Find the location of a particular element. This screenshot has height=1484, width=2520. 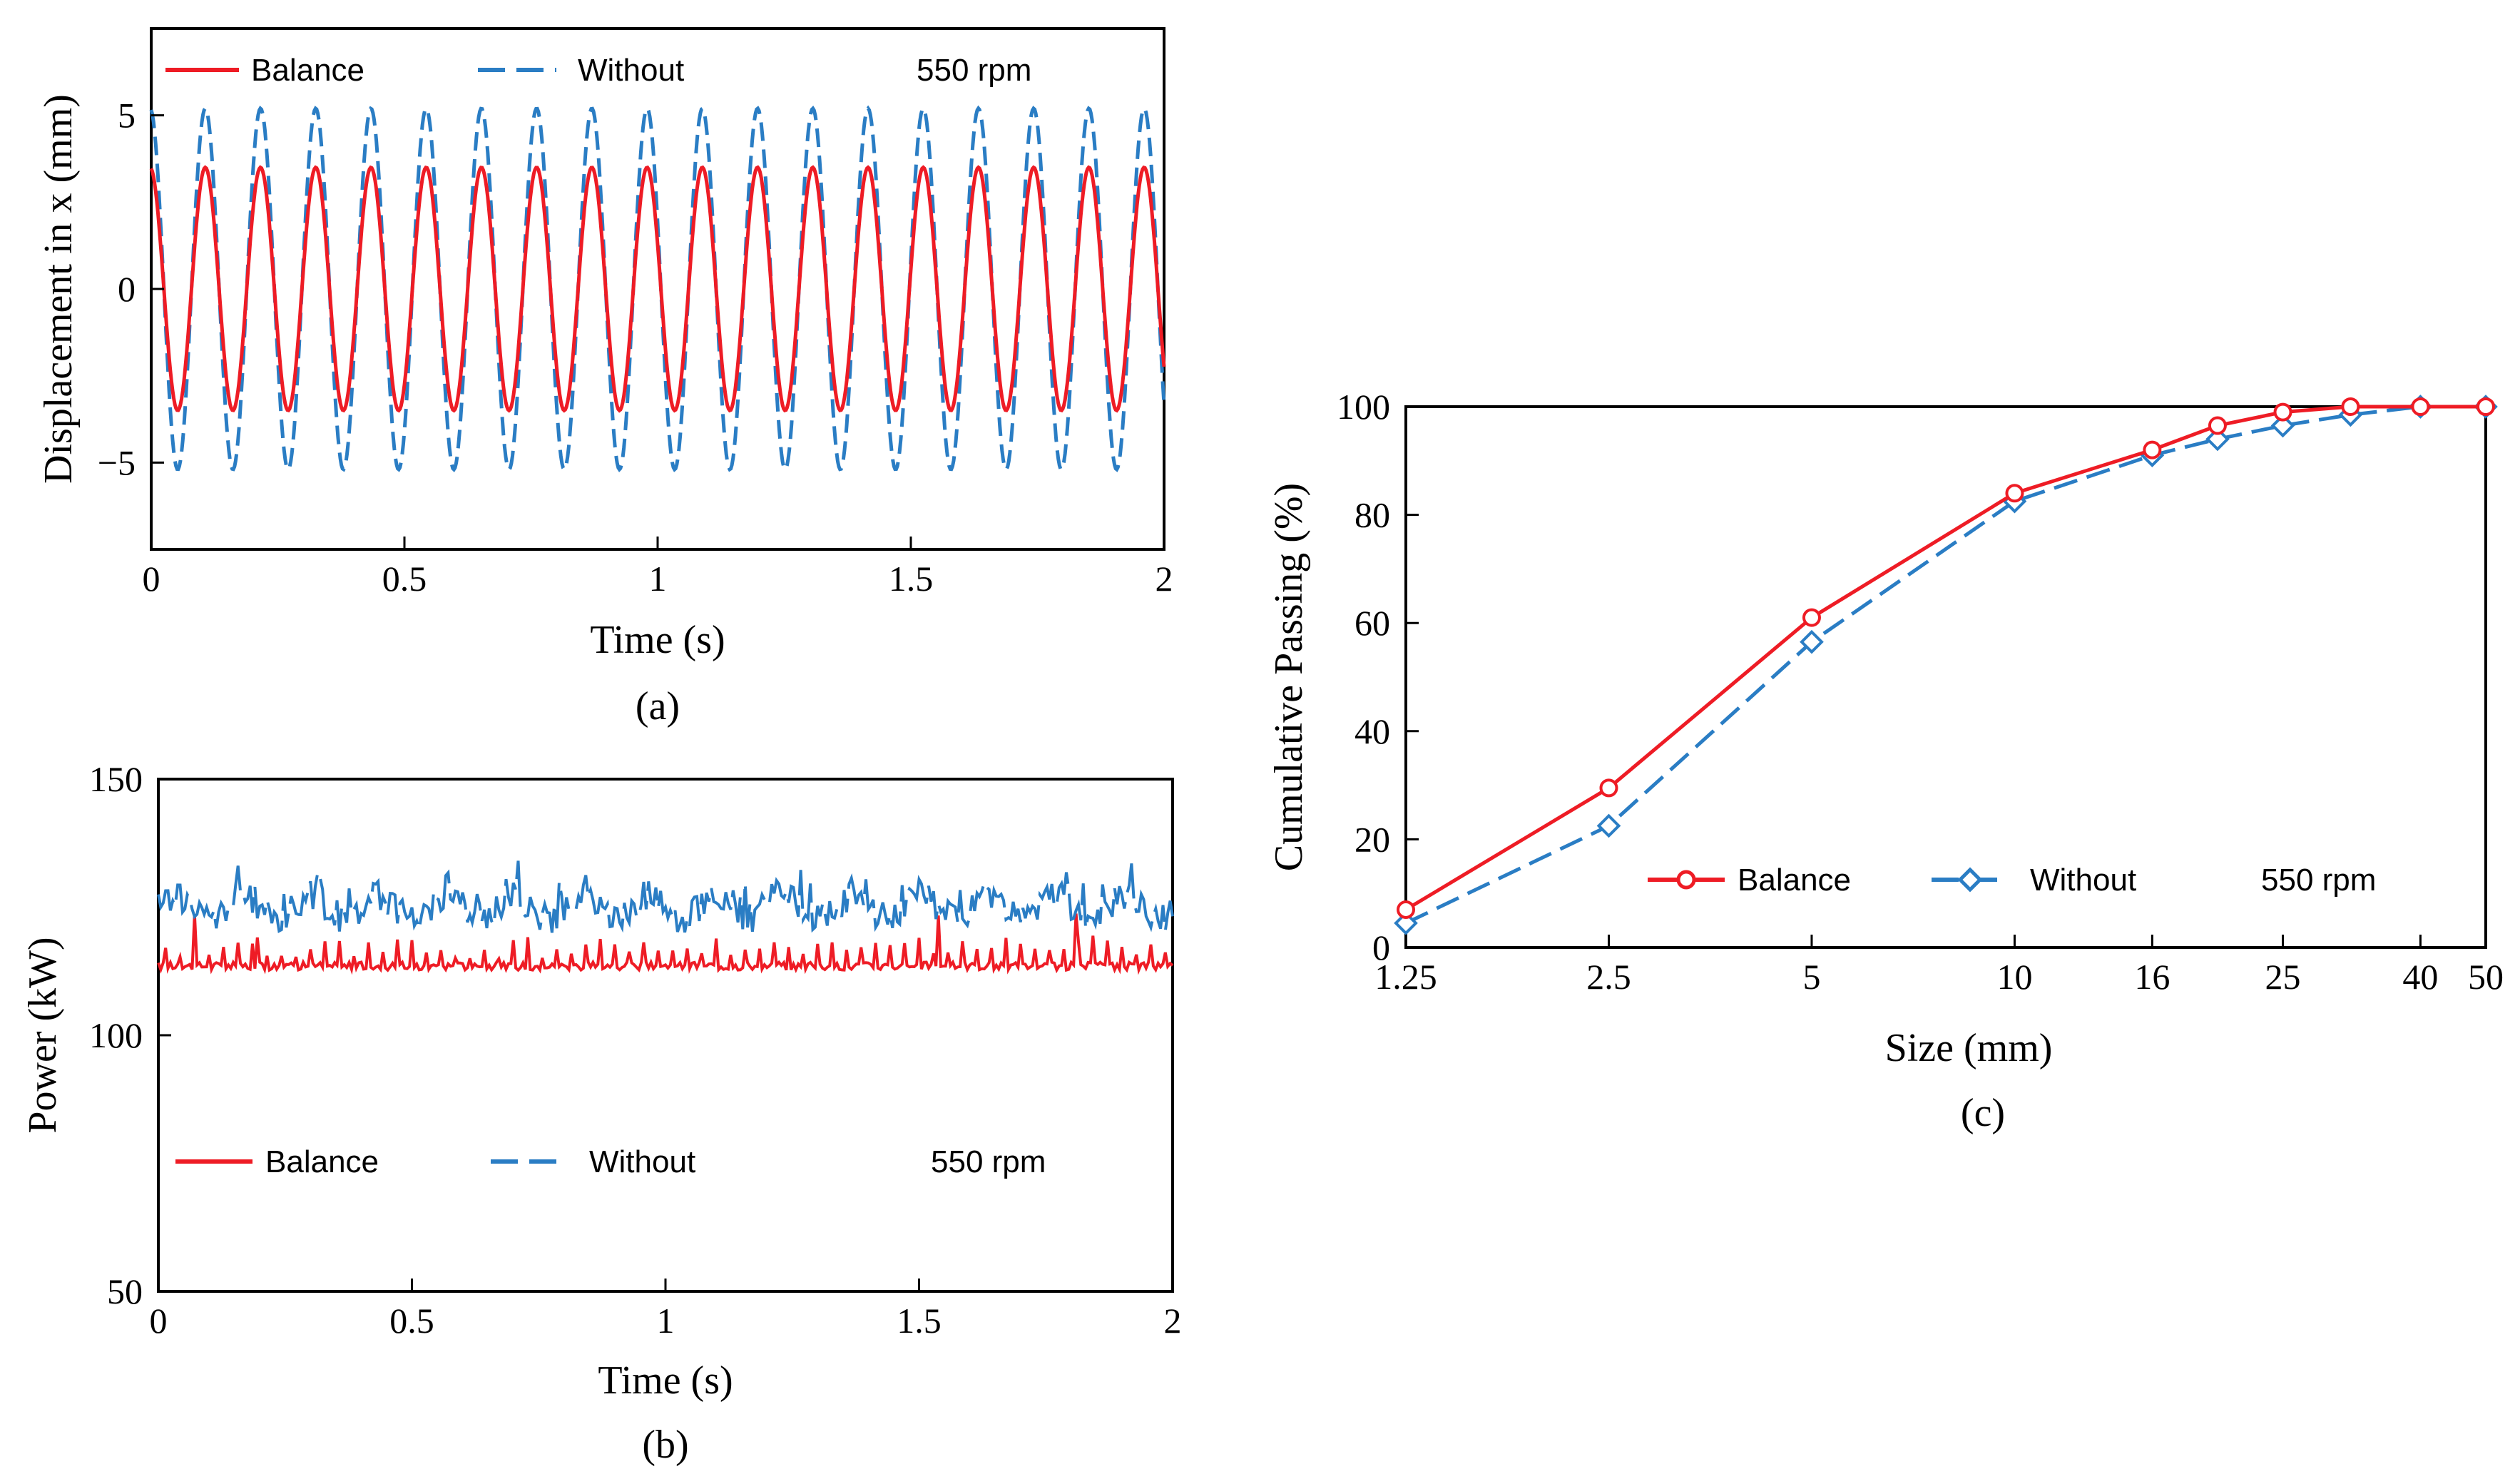

panel-b-y-tick-label: 150 is located at coordinates (116, 779).